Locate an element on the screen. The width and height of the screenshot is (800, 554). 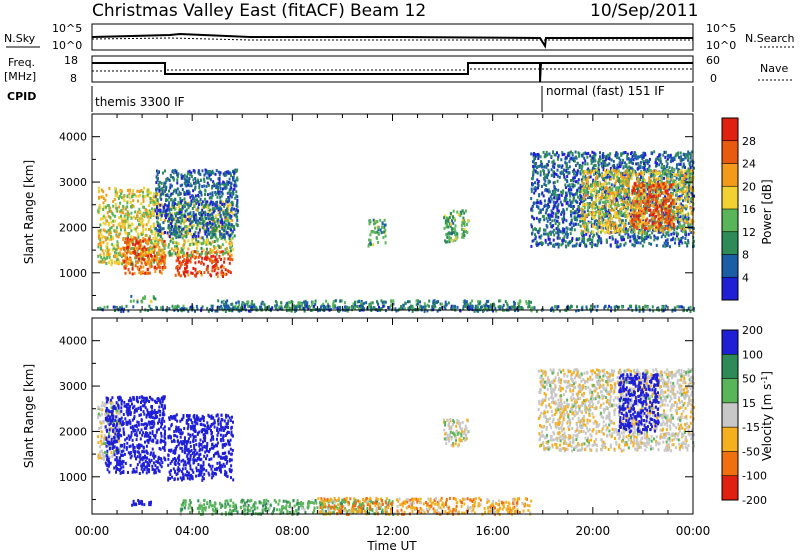
power-cell-7-2097 is located at coordinates (560, 173).